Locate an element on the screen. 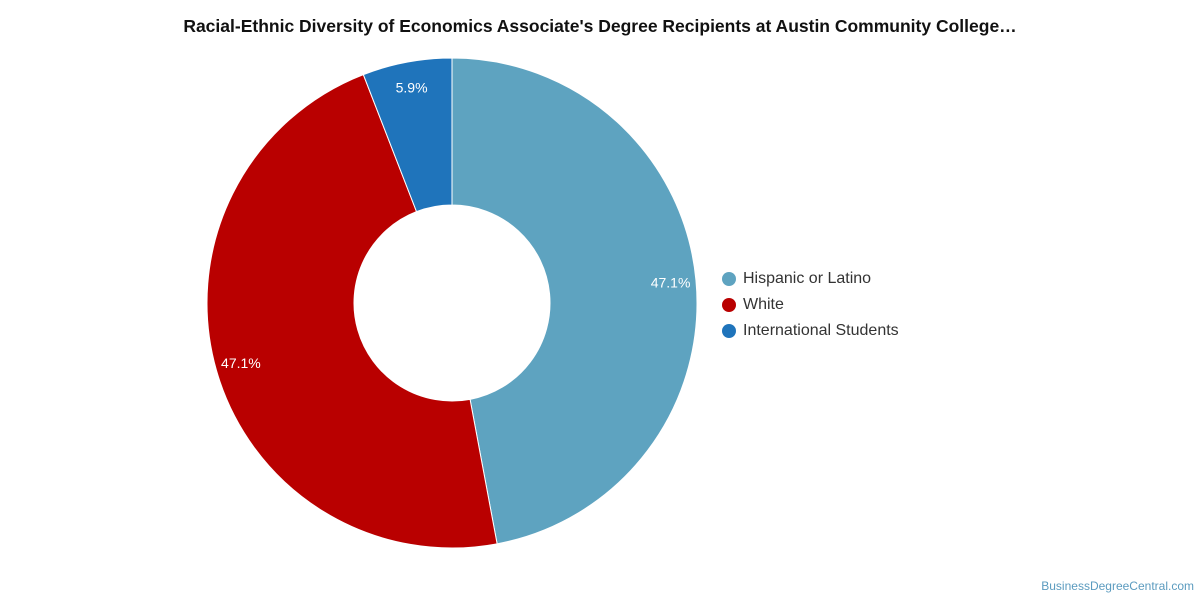 This screenshot has height=600, width=1200. legend-label: International Students is located at coordinates (821, 330).